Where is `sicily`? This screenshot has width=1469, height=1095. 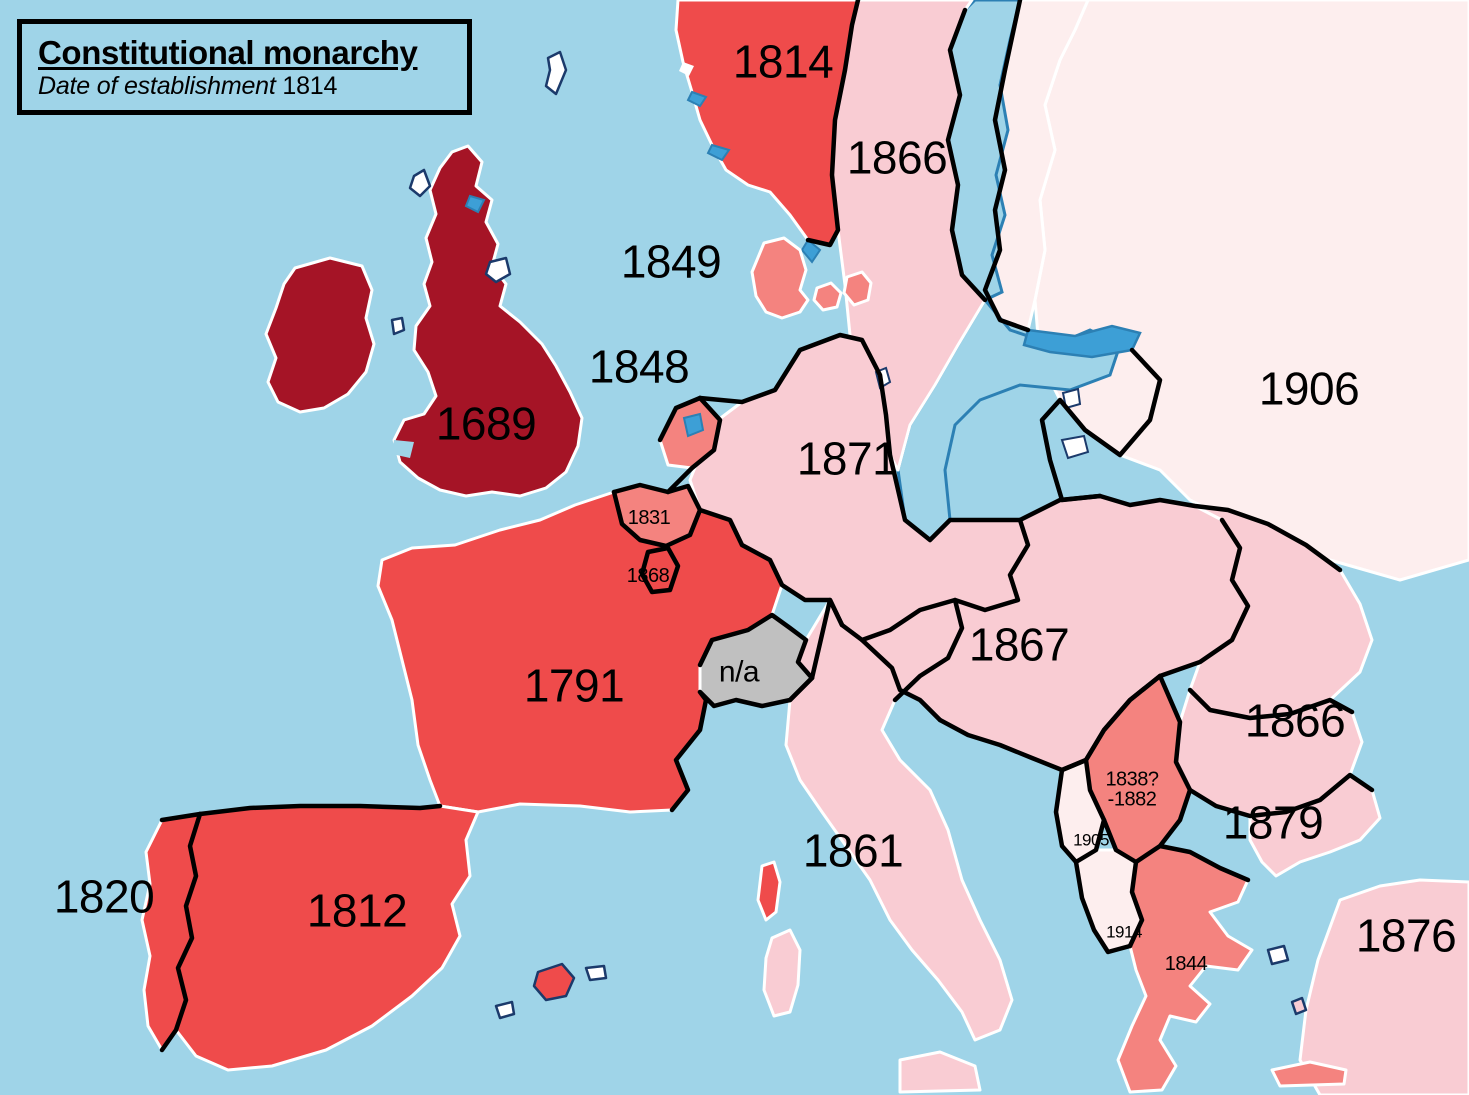 sicily is located at coordinates (940, 1072).